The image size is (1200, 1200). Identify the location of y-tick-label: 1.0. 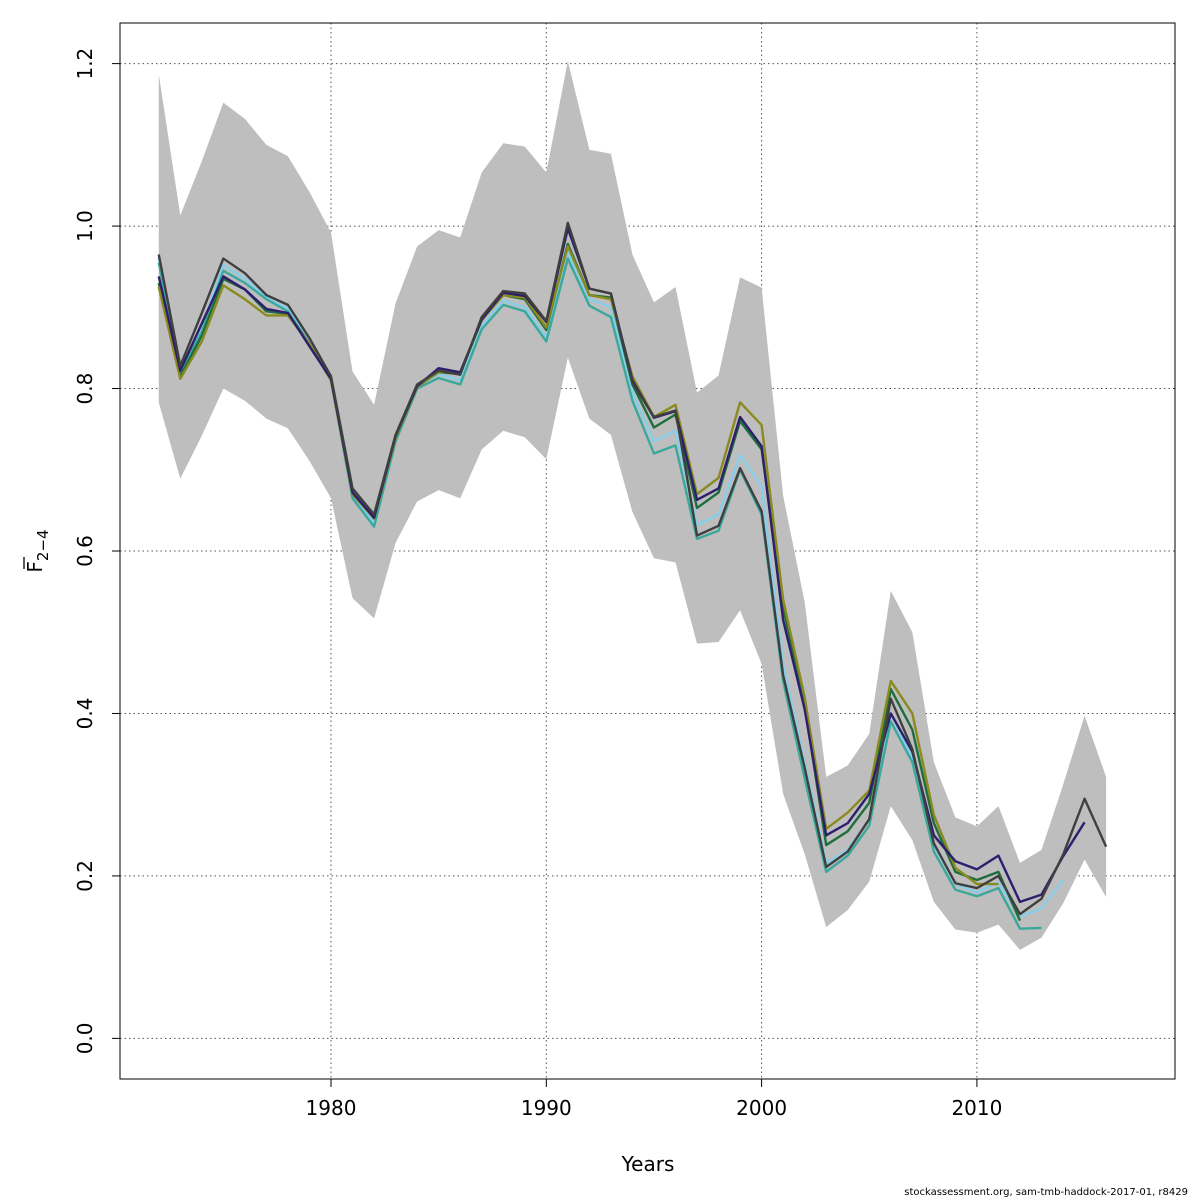
(85, 226).